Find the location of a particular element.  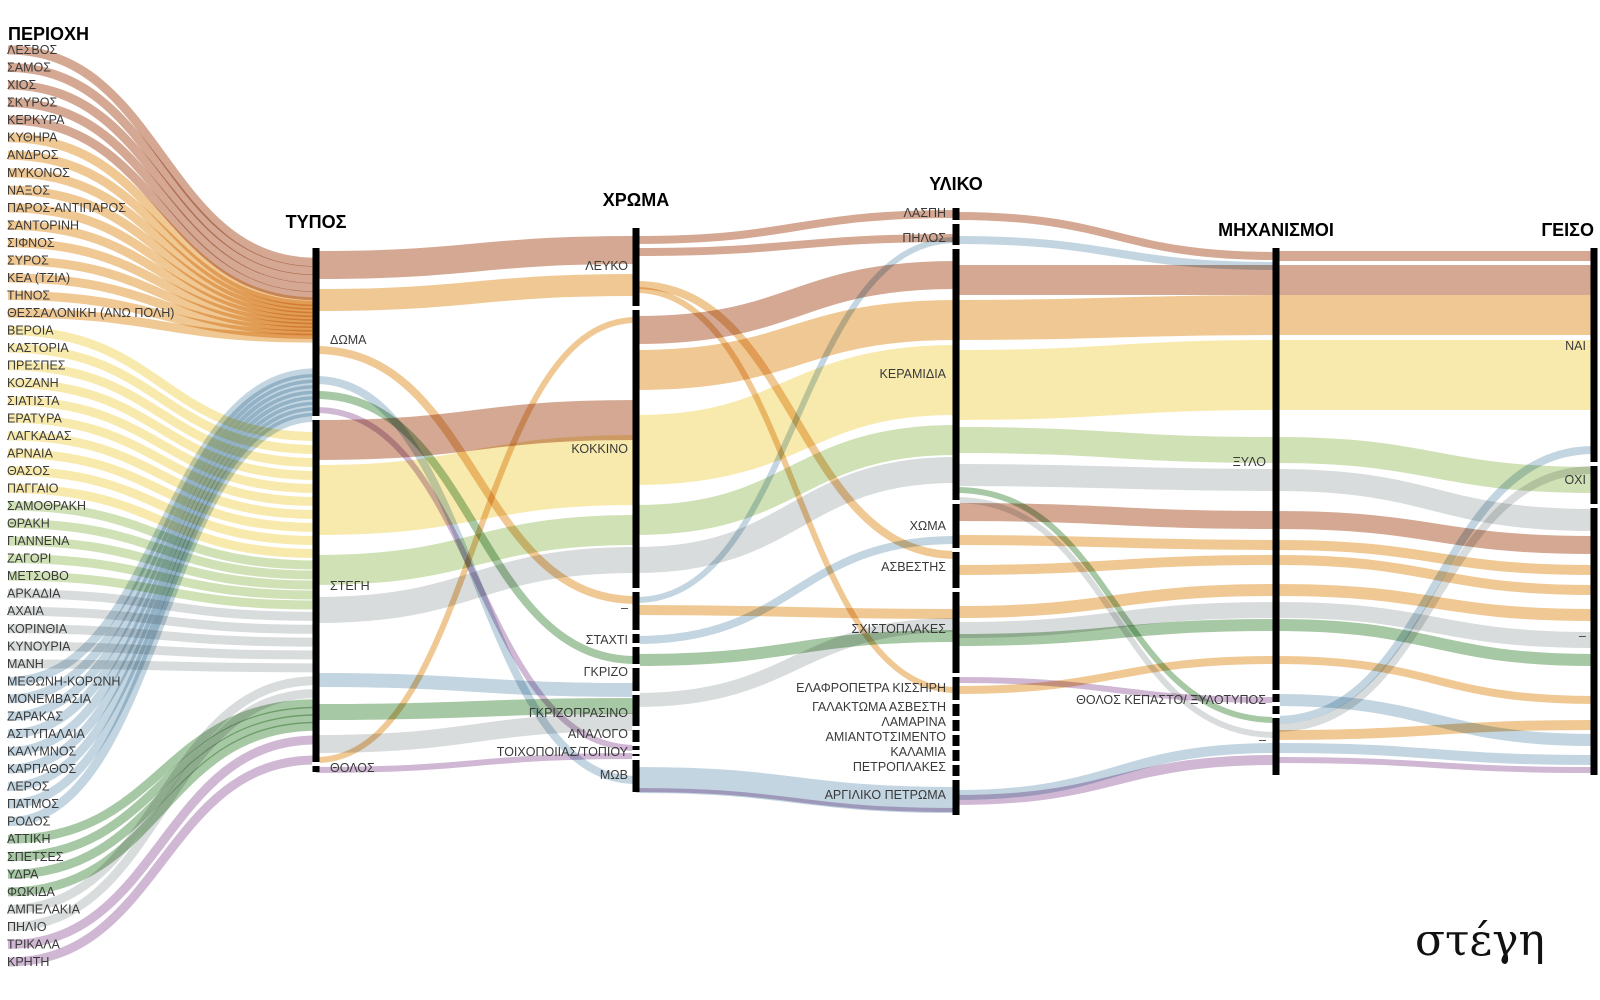

node-label-axis-3: ΛΑΜΑΡΙΝΑ is located at coordinates (913, 722).